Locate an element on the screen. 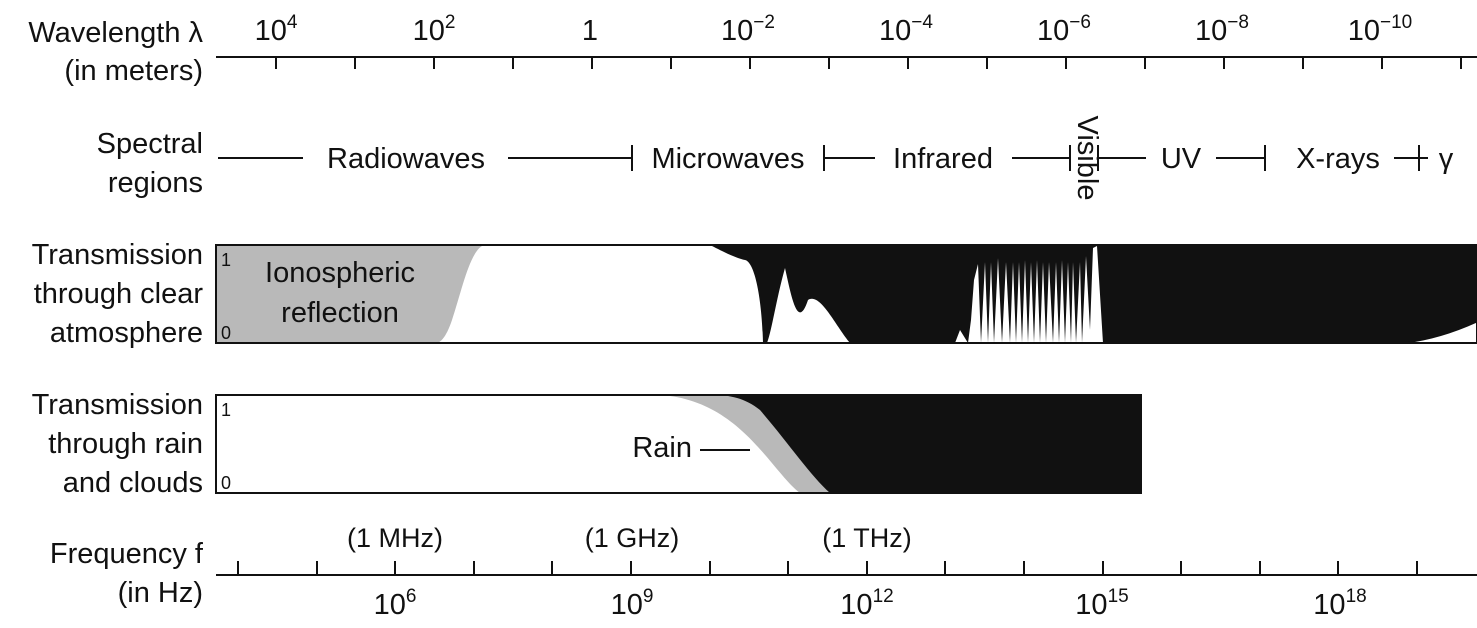  rain-label: Rain is located at coordinates (662, 448).